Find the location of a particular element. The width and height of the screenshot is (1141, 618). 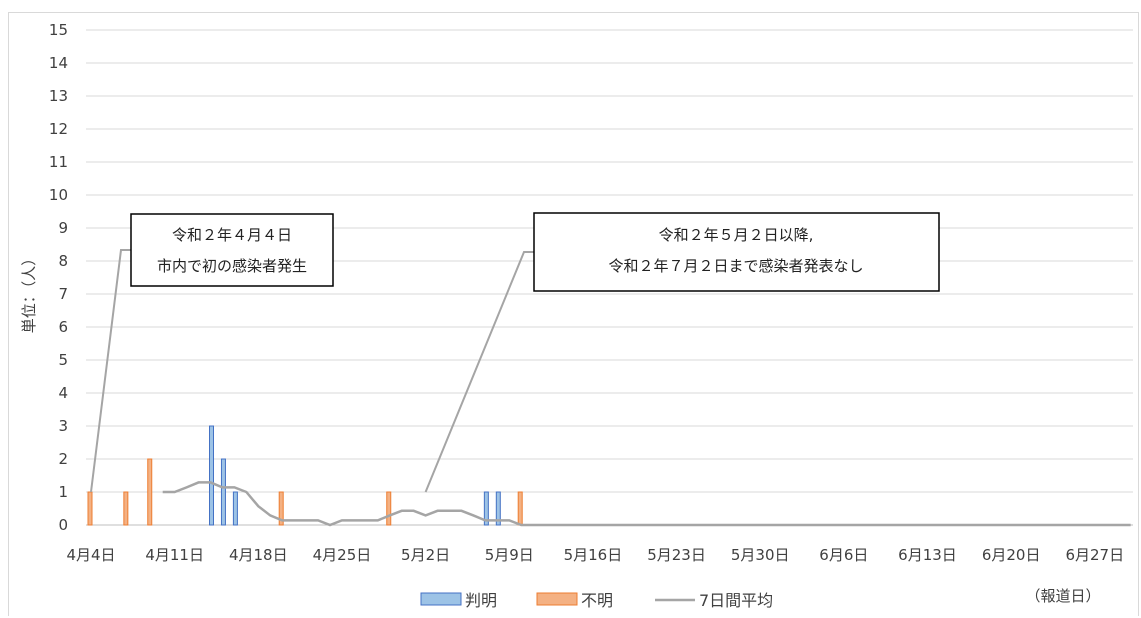

x-tick-label: 4月25日 is located at coordinates (342, 555).